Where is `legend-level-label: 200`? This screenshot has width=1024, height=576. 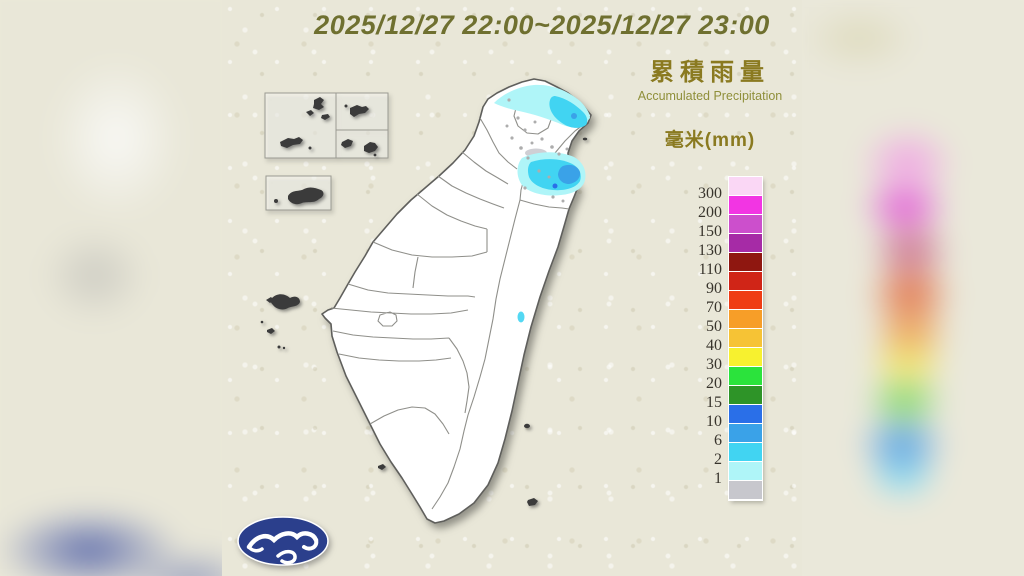
legend-level-label: 200 is located at coordinates (710, 212).